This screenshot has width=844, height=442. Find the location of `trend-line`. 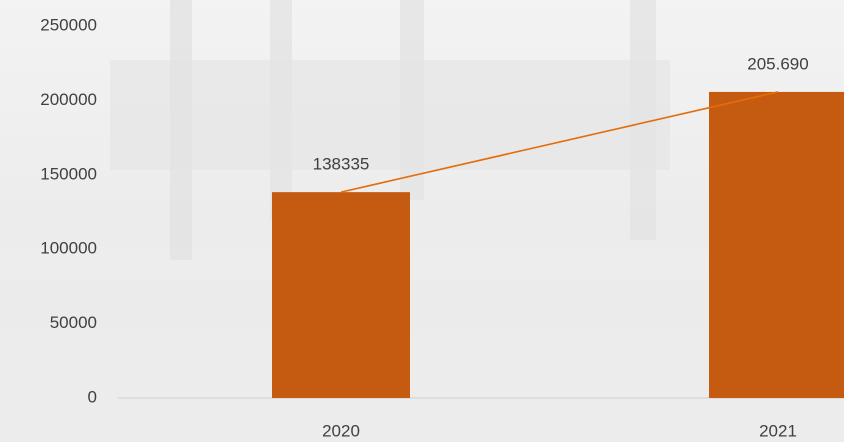

trend-line is located at coordinates (559, 142).